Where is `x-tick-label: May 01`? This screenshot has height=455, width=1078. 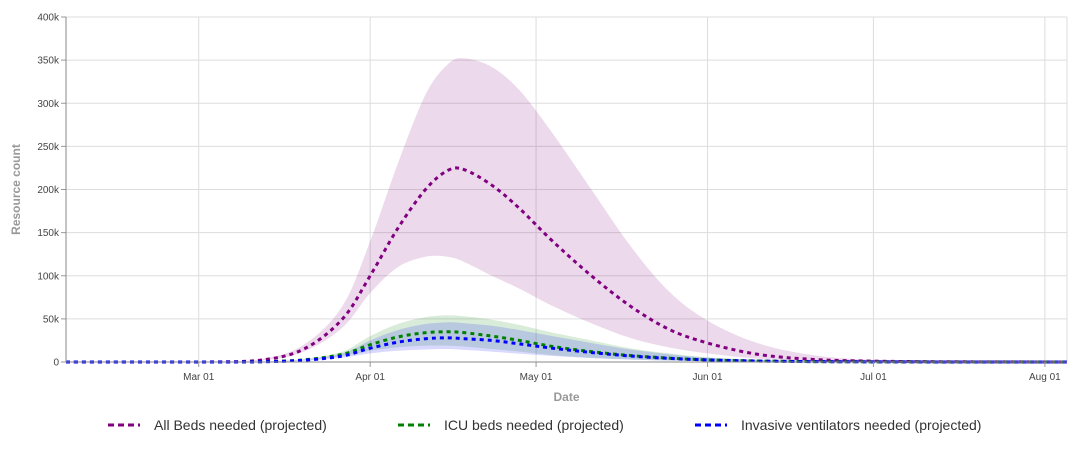 x-tick-label: May 01 is located at coordinates (536, 377).